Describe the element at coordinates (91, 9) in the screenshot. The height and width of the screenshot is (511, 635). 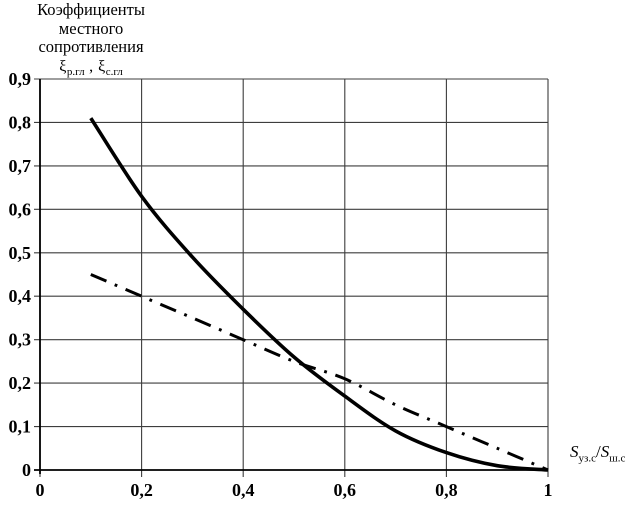
I see `title-line-1: Коэффициенты` at that location.